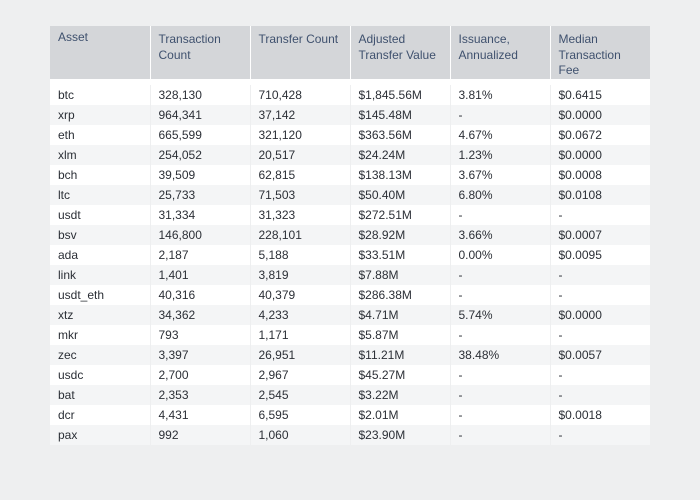 This screenshot has height=500, width=700. Describe the element at coordinates (300, 274) in the screenshot. I see `cell-transfer-count: 3,819` at that location.